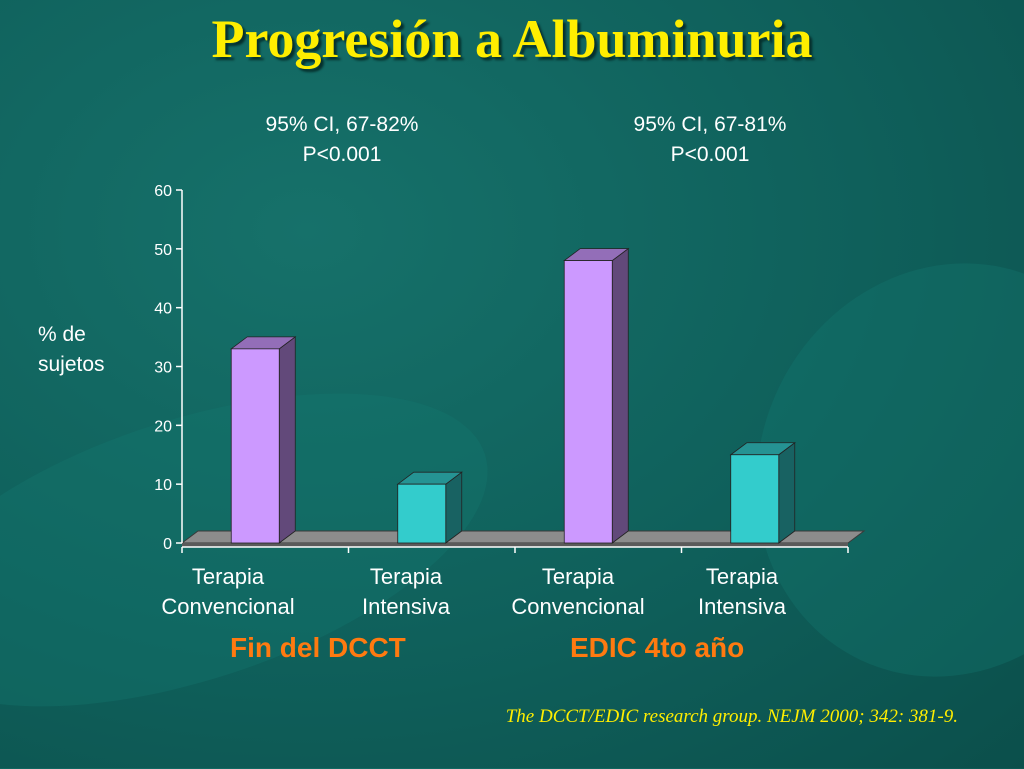 This screenshot has height=769, width=1024. Describe the element at coordinates (657, 647) in the screenshot. I see `group-label-edic: EDIC 4to año` at that location.